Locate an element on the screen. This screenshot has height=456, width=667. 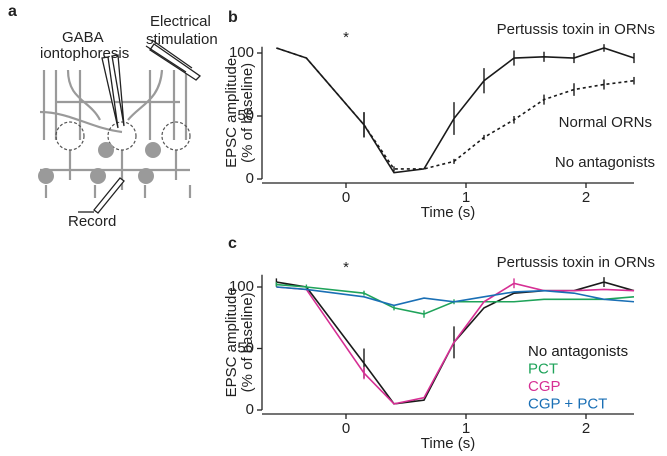
legend-entry: CGP is located at coordinates (544, 386).